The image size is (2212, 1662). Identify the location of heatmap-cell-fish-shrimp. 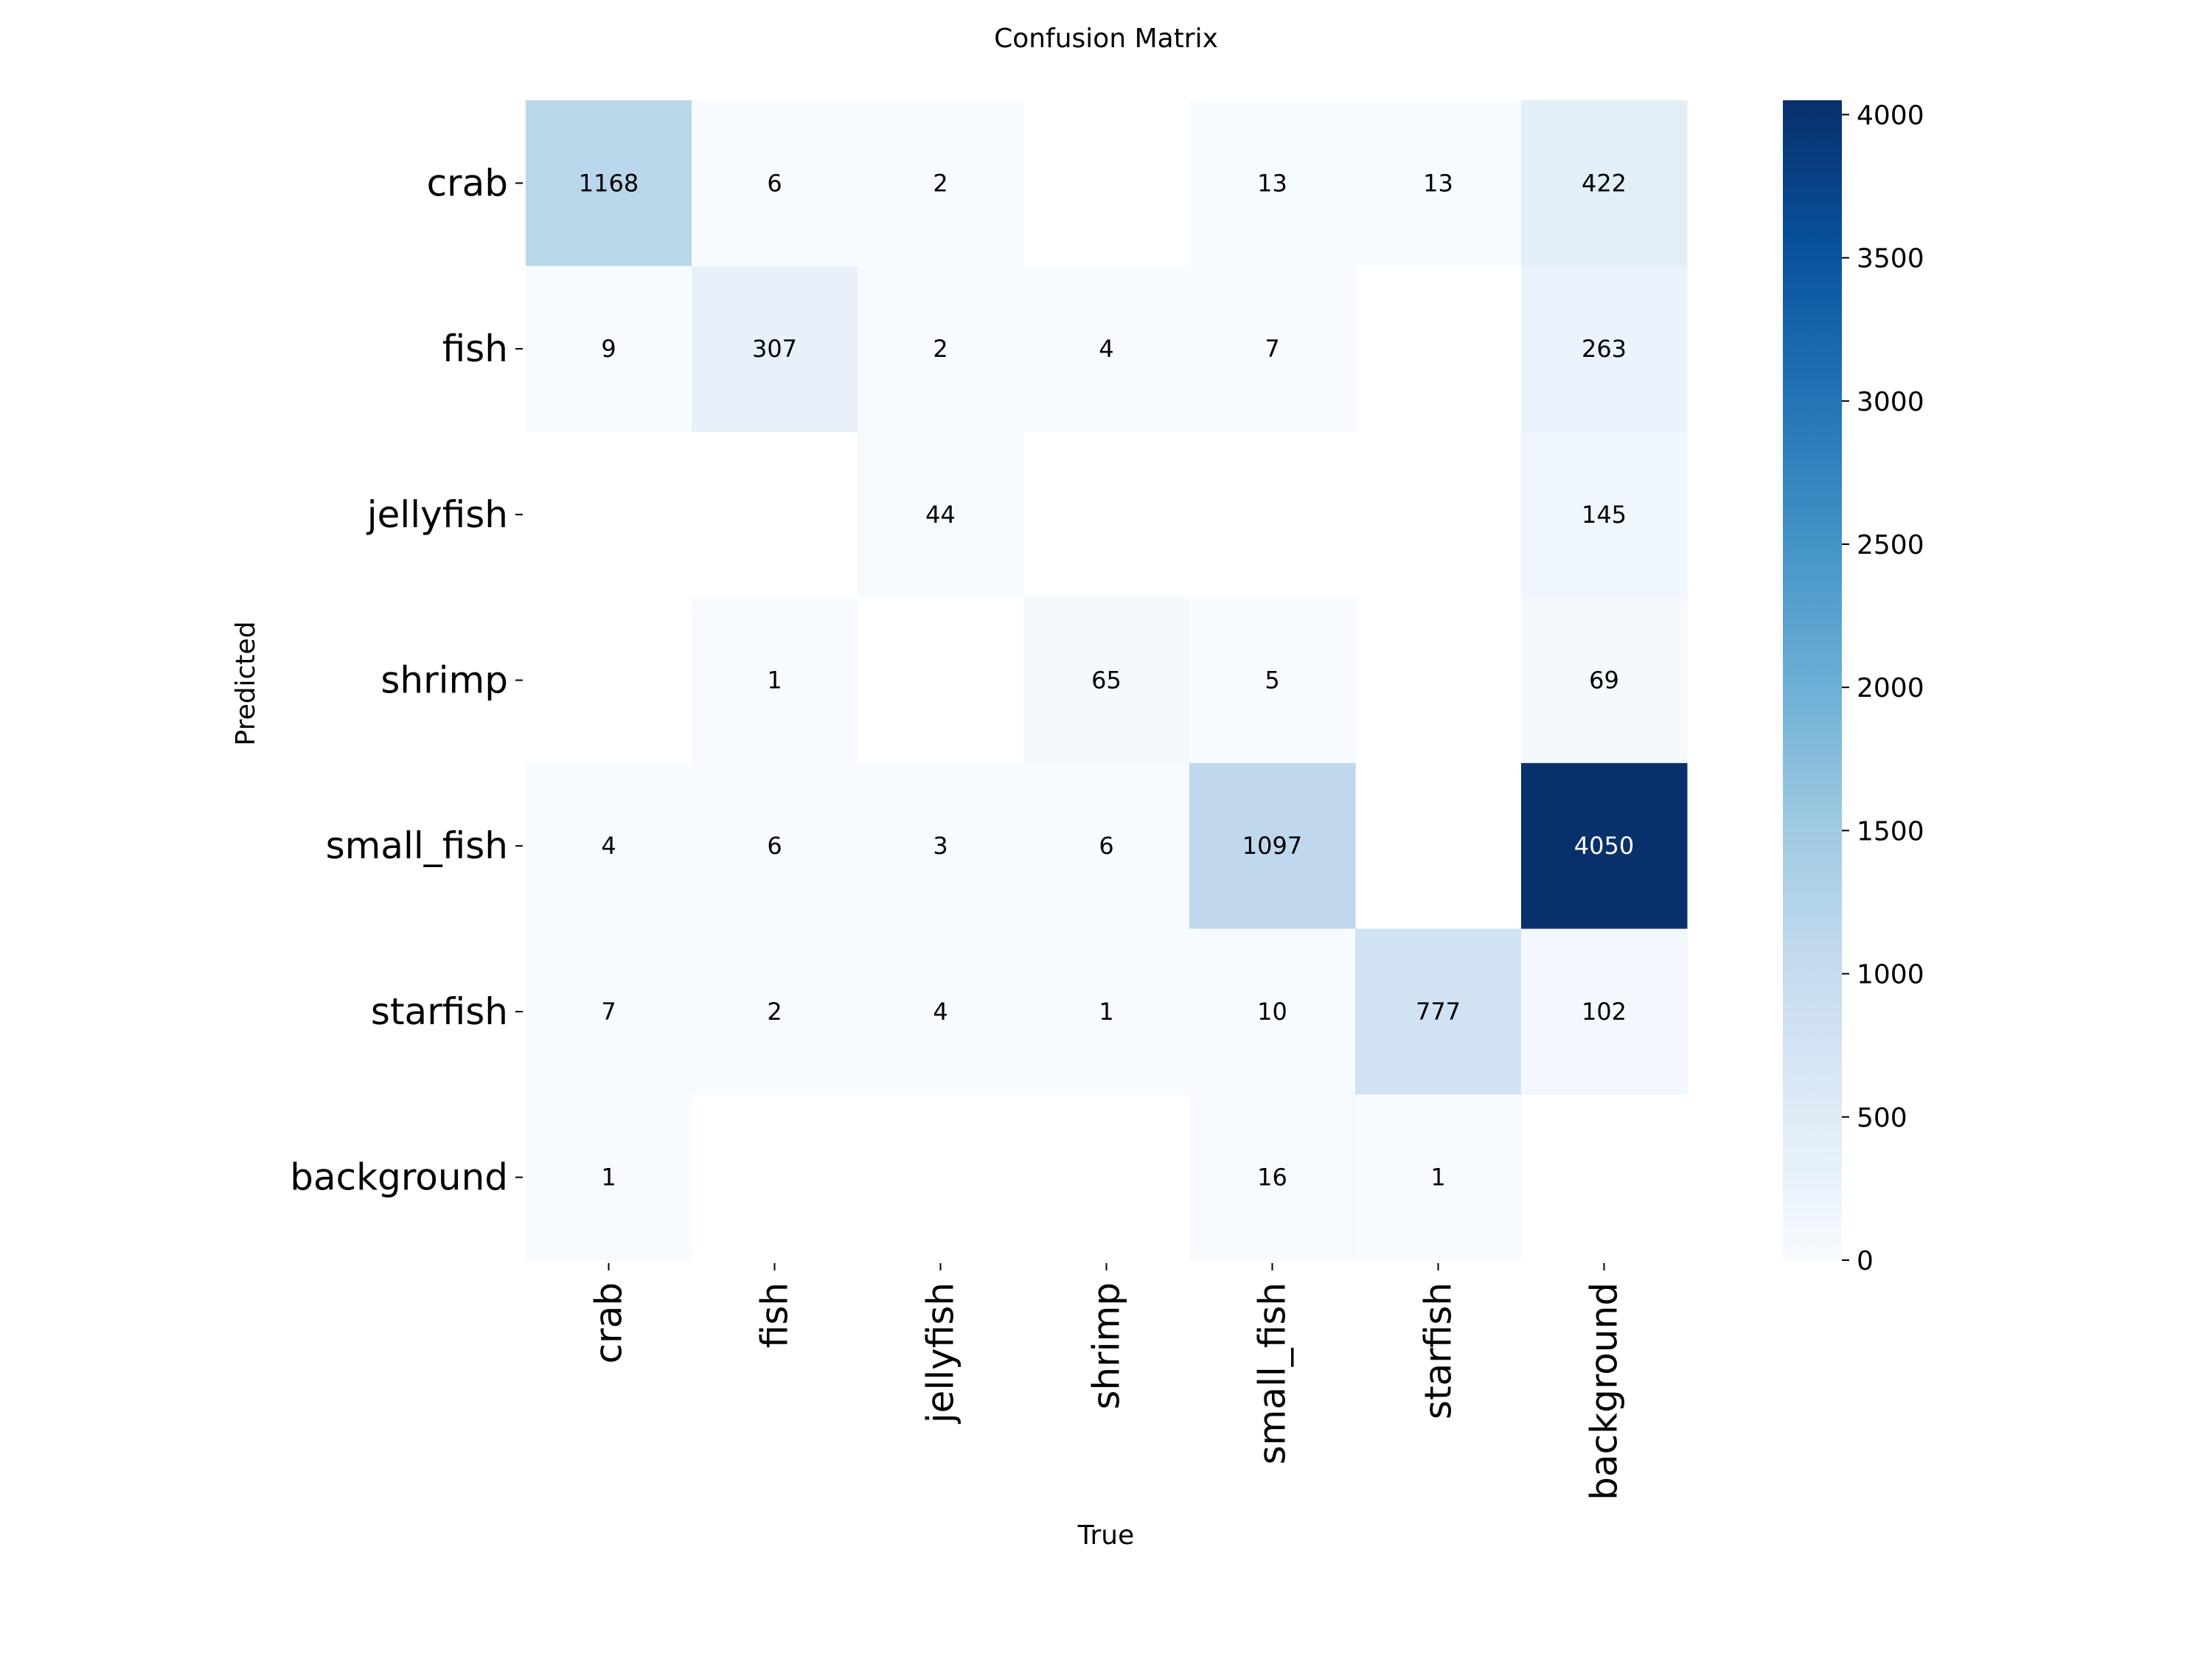
(1106, 348).